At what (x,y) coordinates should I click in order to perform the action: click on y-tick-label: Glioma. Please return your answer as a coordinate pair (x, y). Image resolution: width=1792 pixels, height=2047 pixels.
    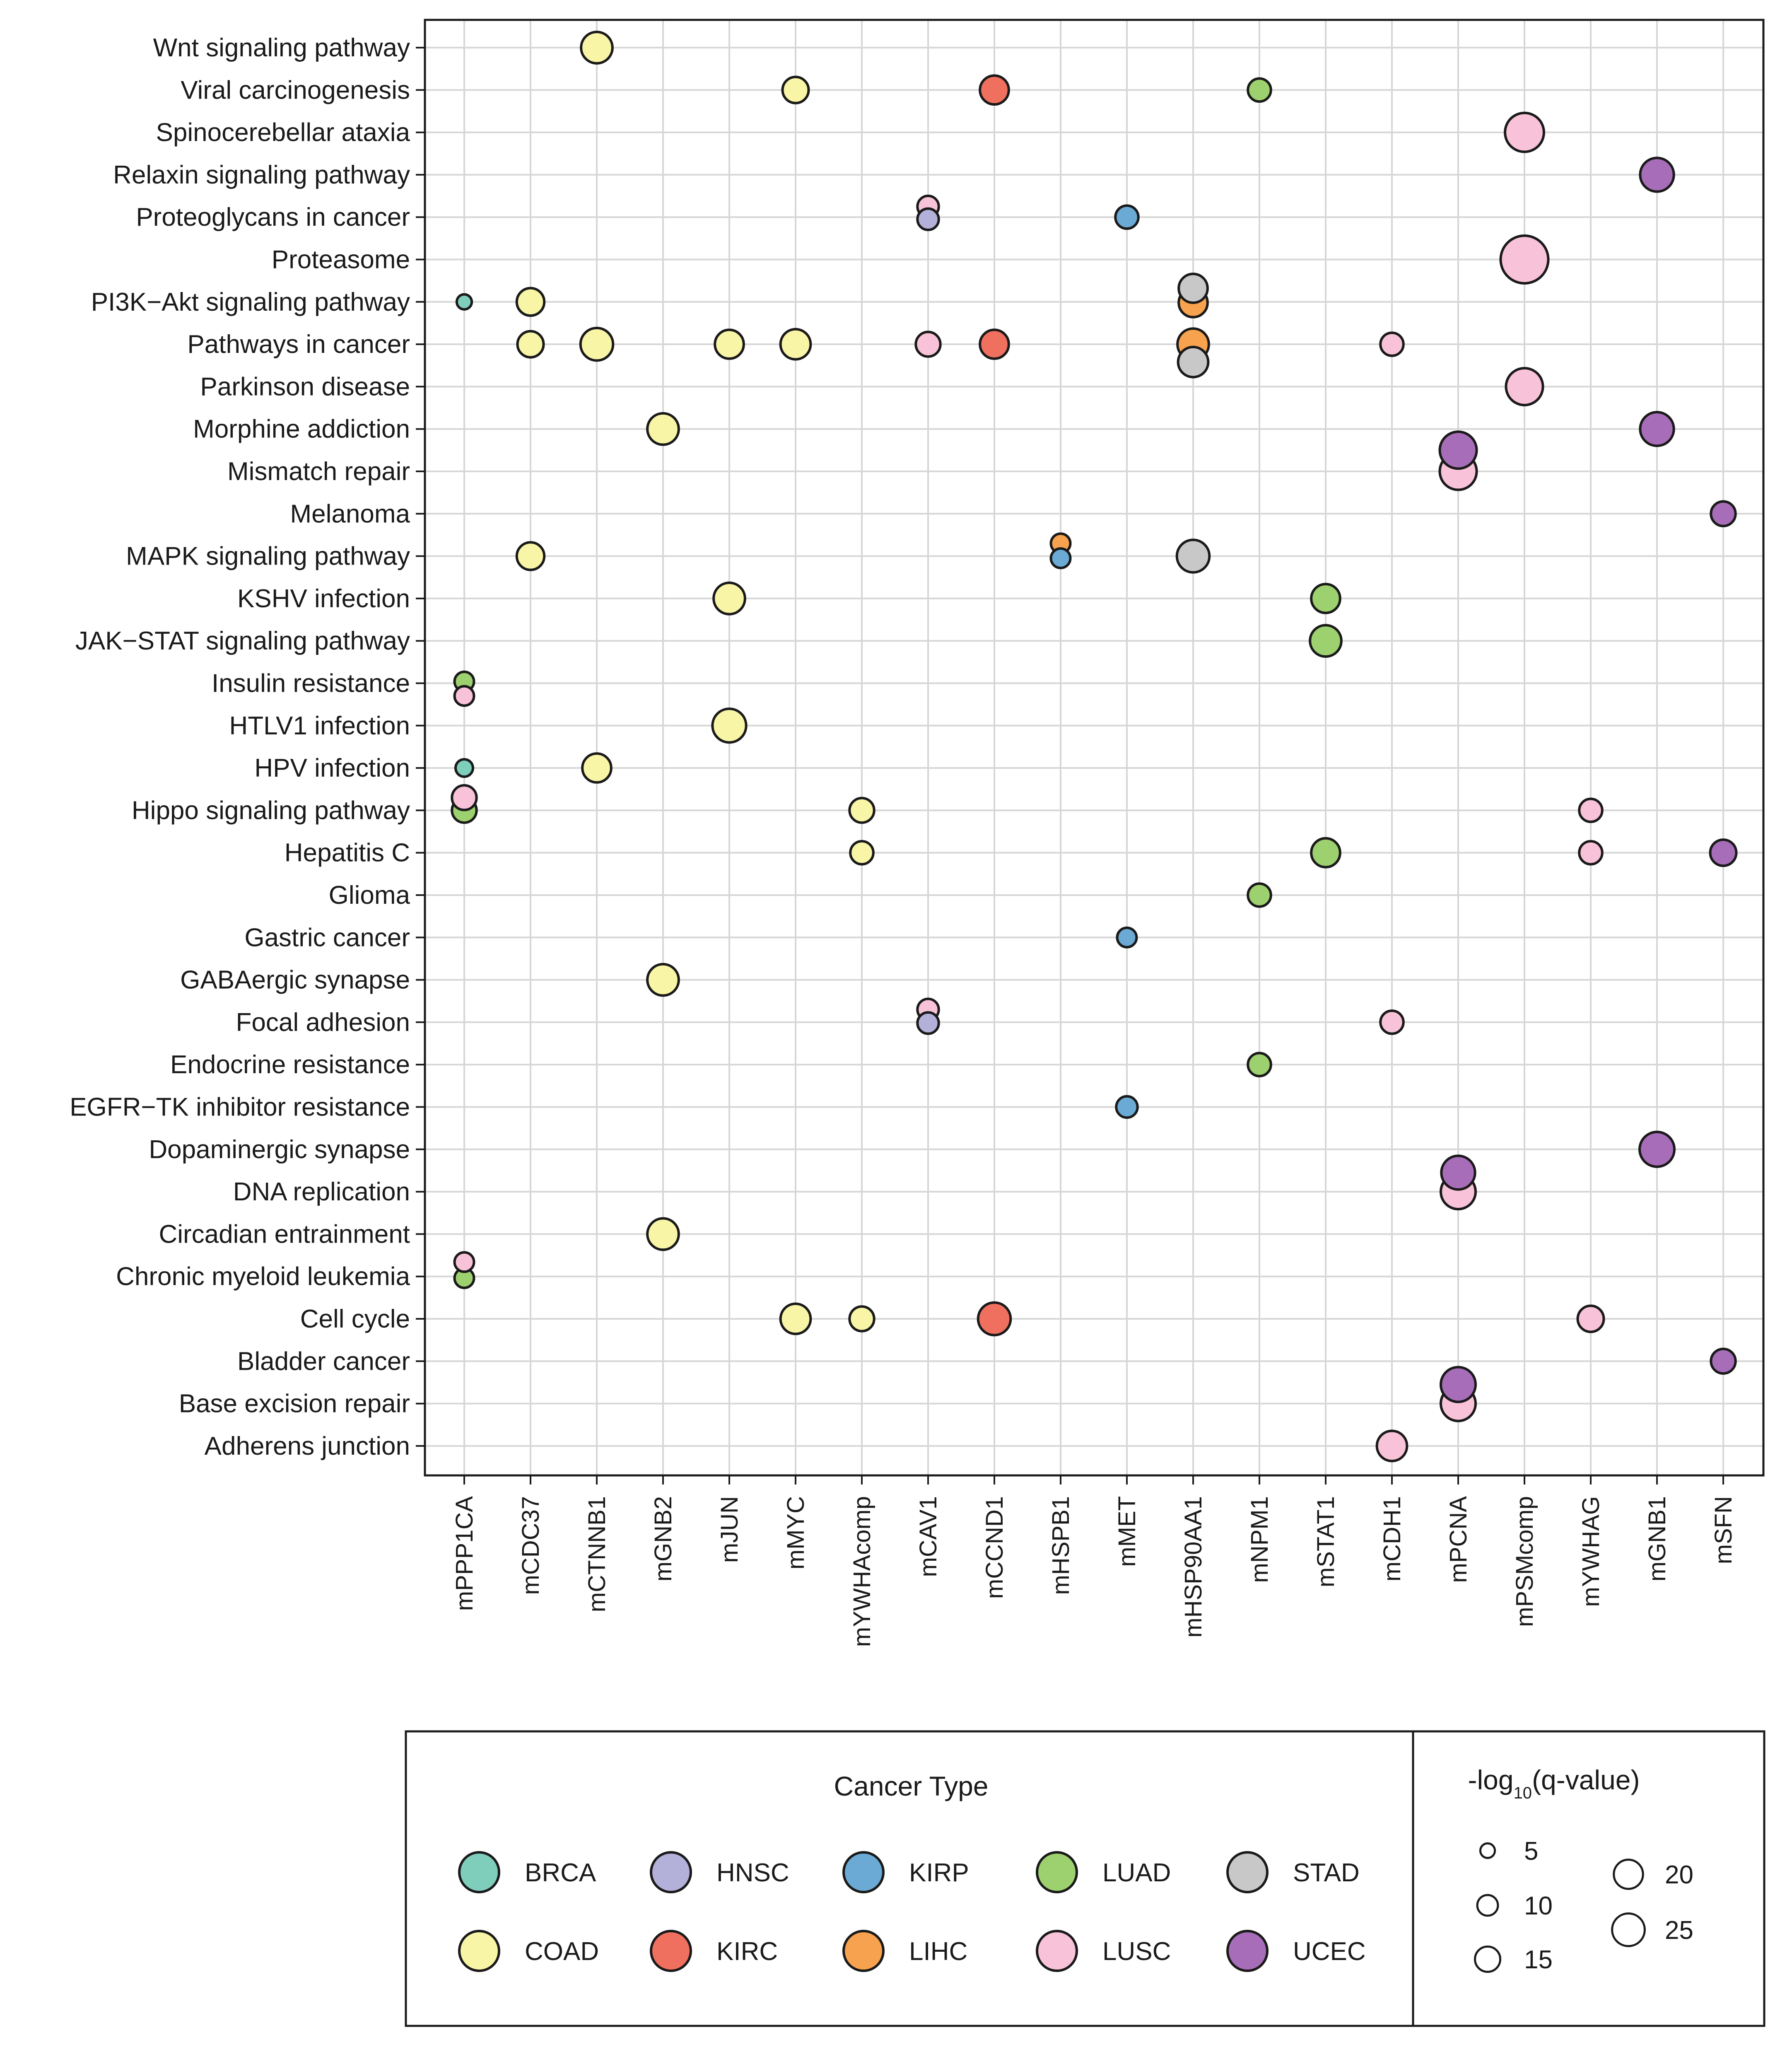
    Looking at the image, I should click on (369, 895).